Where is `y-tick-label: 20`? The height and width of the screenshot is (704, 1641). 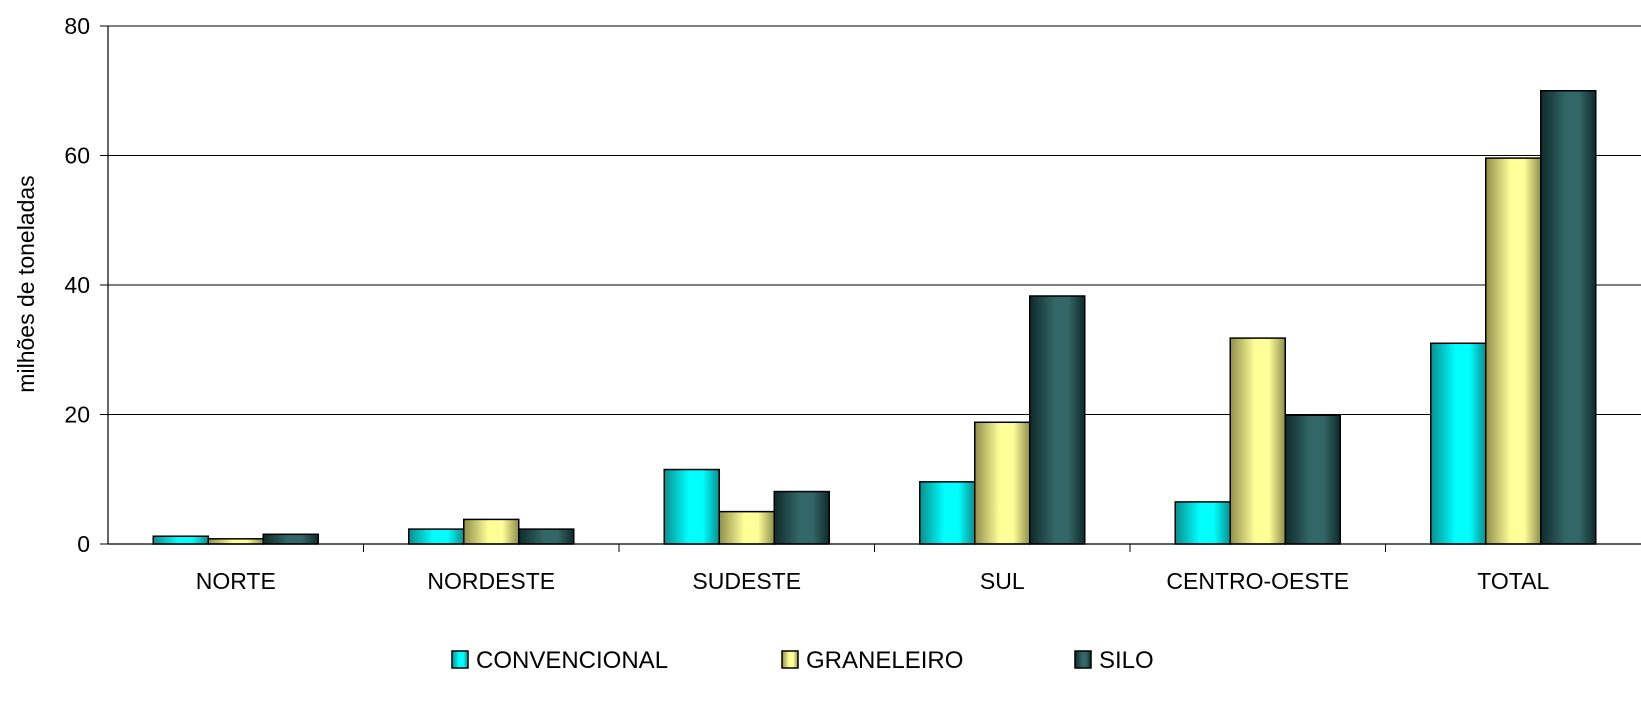 y-tick-label: 20 is located at coordinates (77, 415).